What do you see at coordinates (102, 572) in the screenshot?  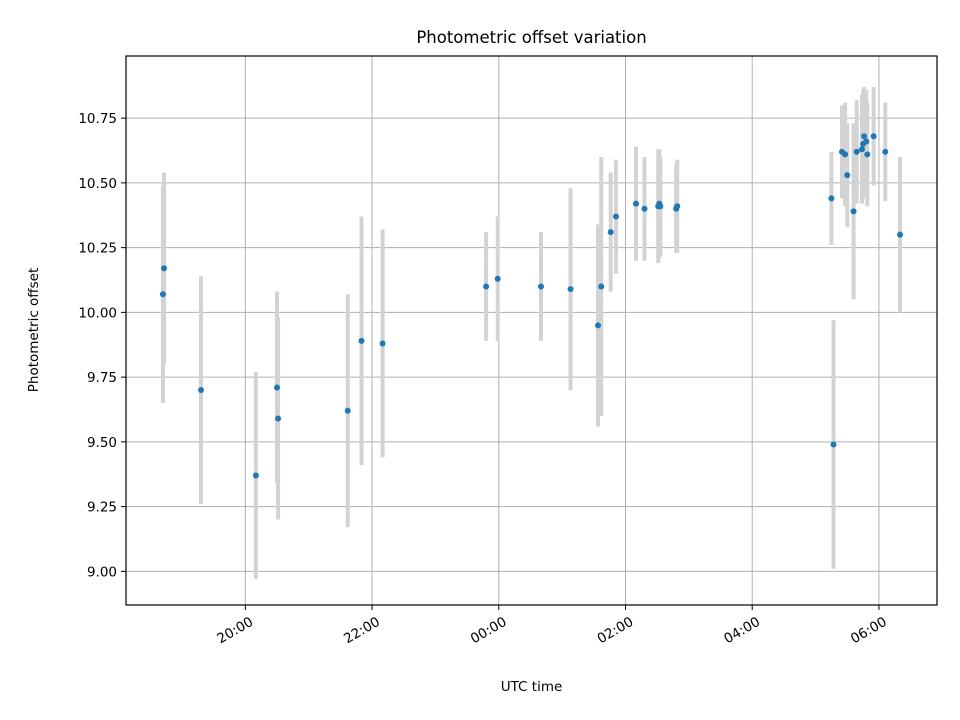 I see `y-tick-label: 9.00` at bounding box center [102, 572].